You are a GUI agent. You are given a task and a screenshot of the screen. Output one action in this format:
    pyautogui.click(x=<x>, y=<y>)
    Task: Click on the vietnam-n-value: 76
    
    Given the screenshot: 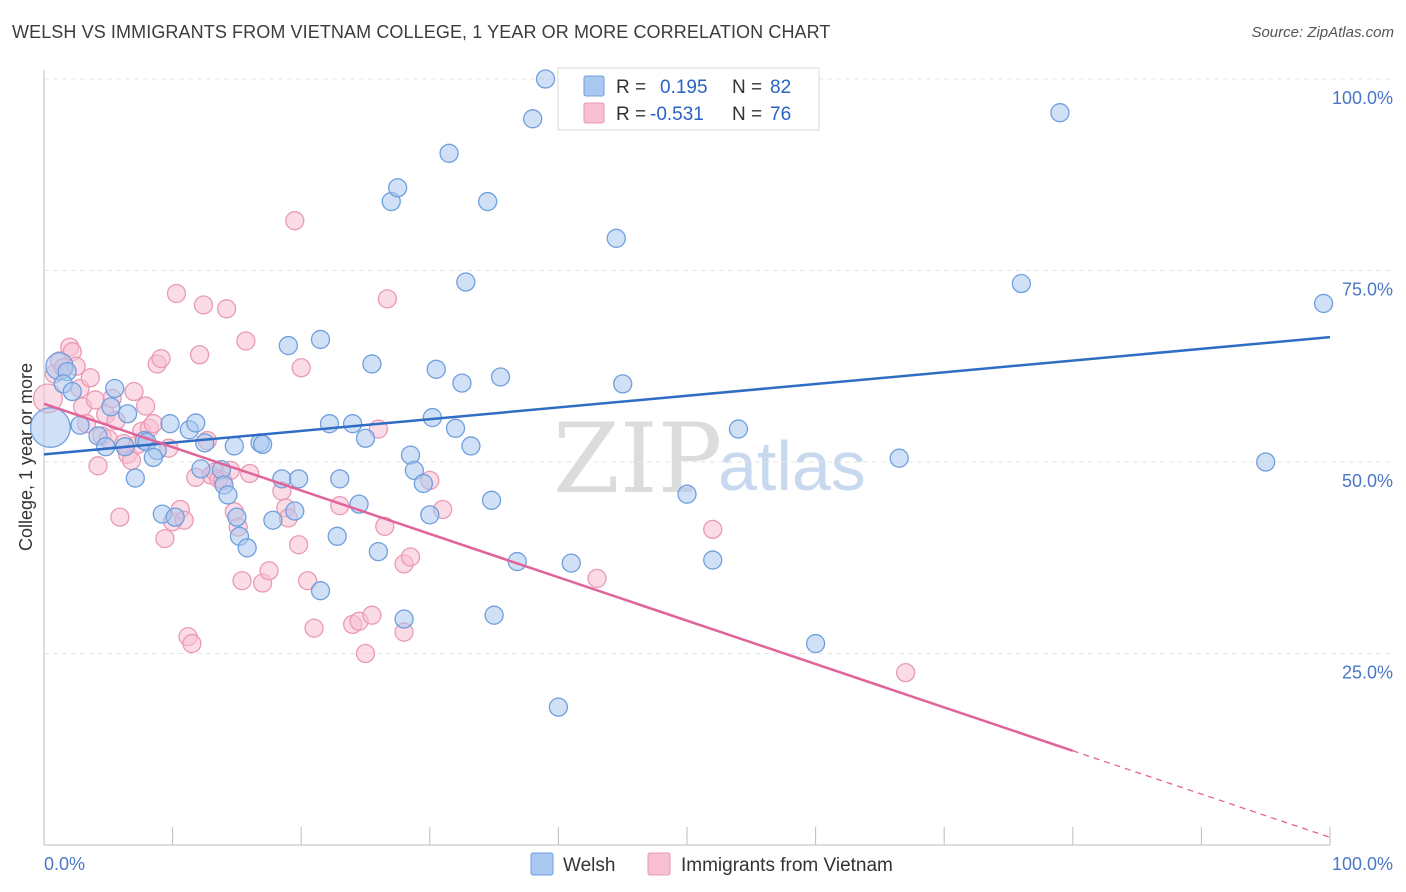 What is the action you would take?
    pyautogui.click(x=780, y=114)
    